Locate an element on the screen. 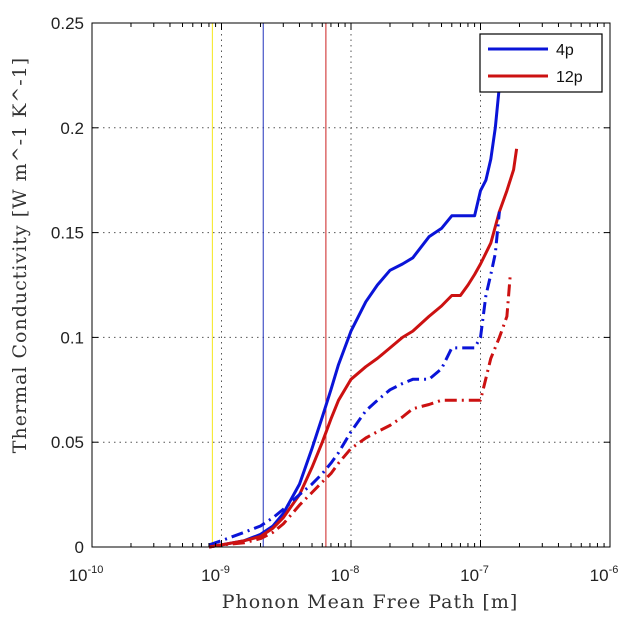  y-axis-label: Thermal Conductivity [W m^-1 K^-1] is located at coordinates (20, 255).